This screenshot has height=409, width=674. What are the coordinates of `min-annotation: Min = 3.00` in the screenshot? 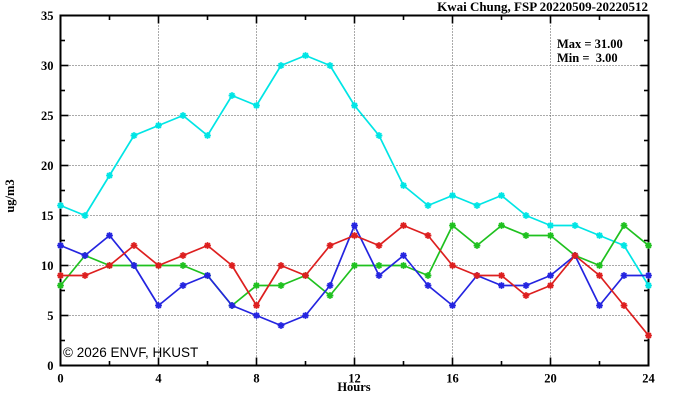 It's located at (587, 58).